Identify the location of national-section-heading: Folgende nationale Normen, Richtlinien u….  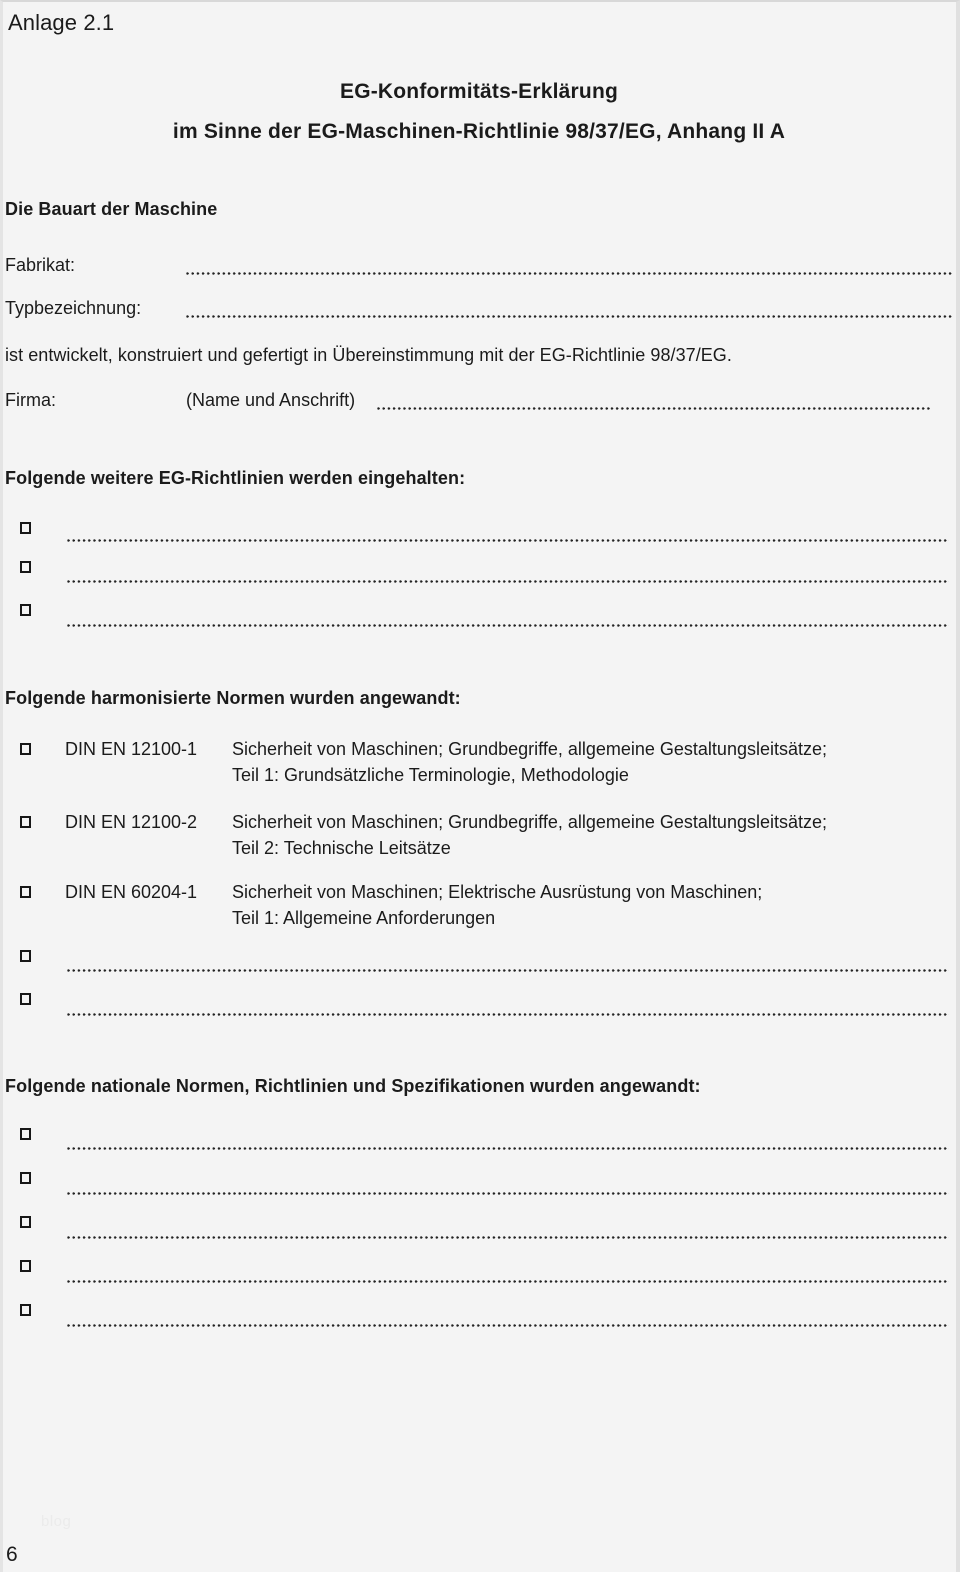
(353, 1086).